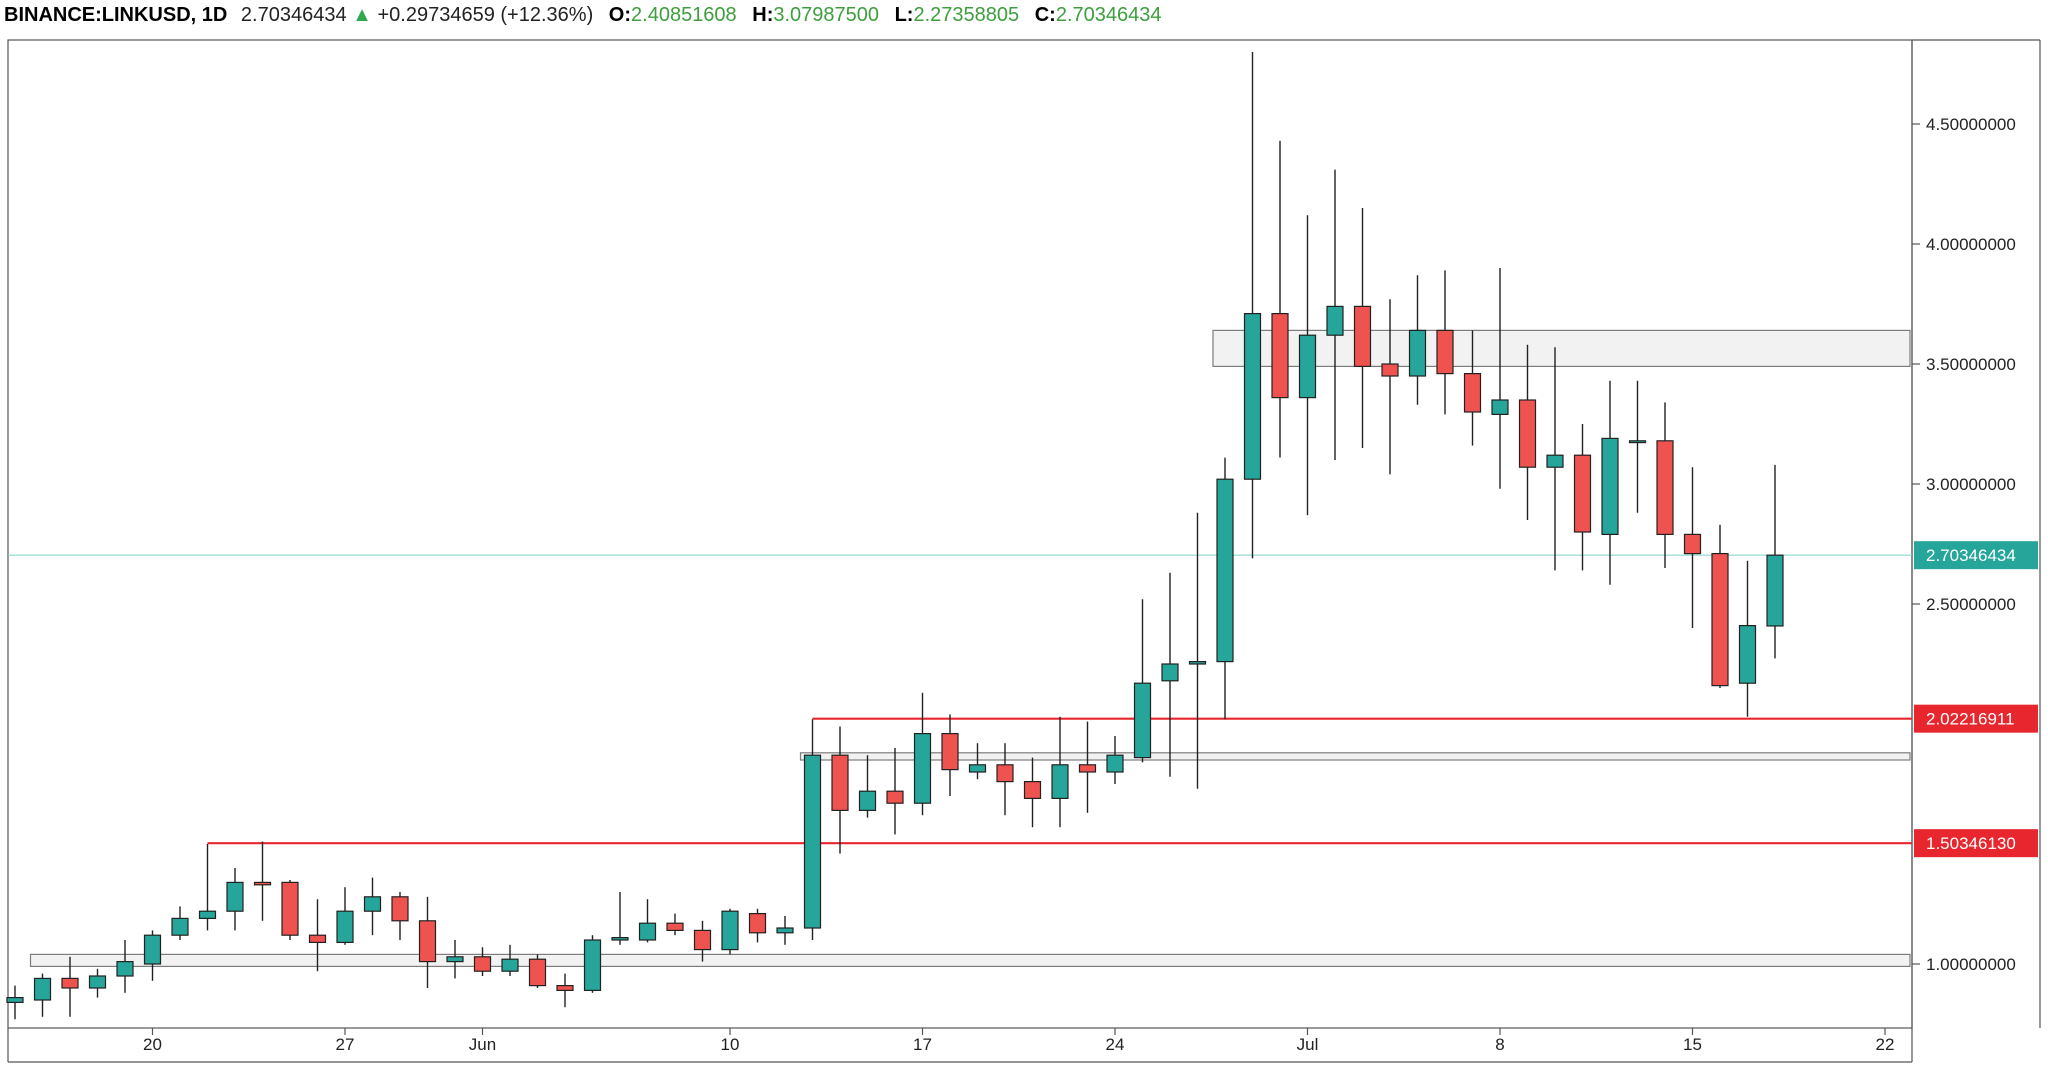  Describe the element at coordinates (1971, 964) in the screenshot. I see `y-tick-label: 1.00000000` at that location.